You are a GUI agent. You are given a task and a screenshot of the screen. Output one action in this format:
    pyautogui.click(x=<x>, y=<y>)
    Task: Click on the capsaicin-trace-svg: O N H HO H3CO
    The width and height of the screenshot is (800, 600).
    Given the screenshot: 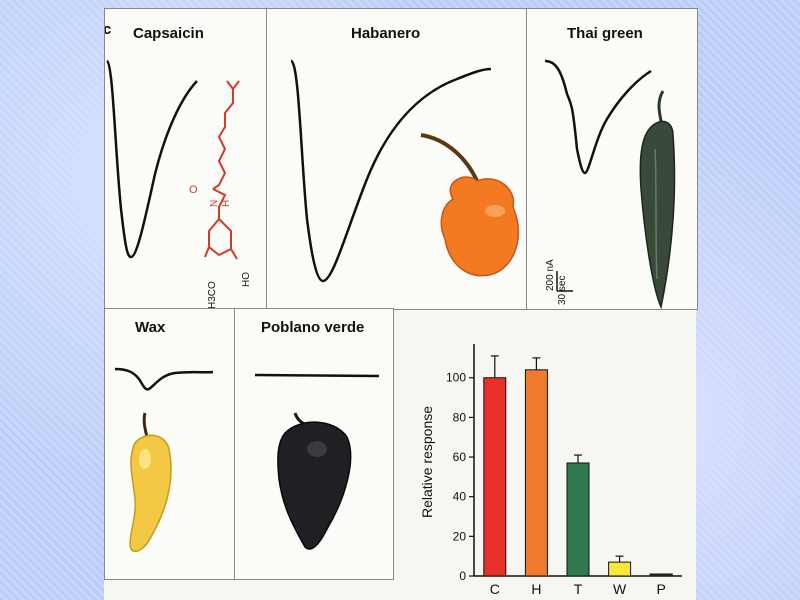 What is the action you would take?
    pyautogui.click(x=178, y=184)
    